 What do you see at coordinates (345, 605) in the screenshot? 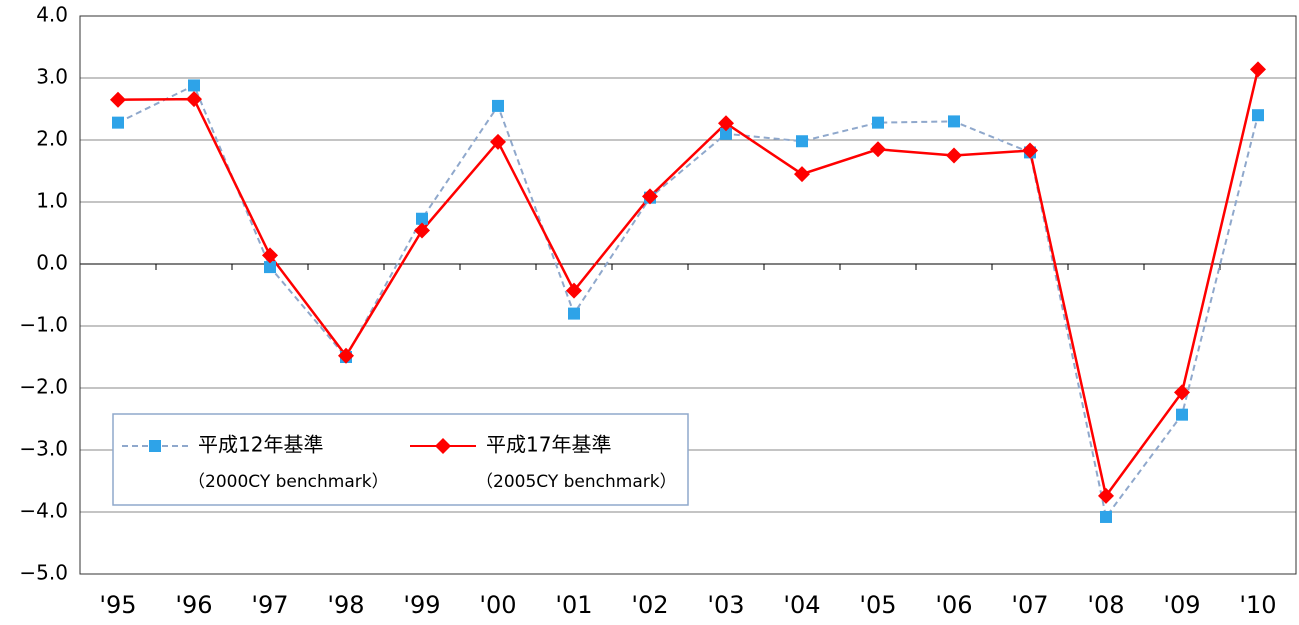
I see `x-tick-label: '98` at bounding box center [345, 605].